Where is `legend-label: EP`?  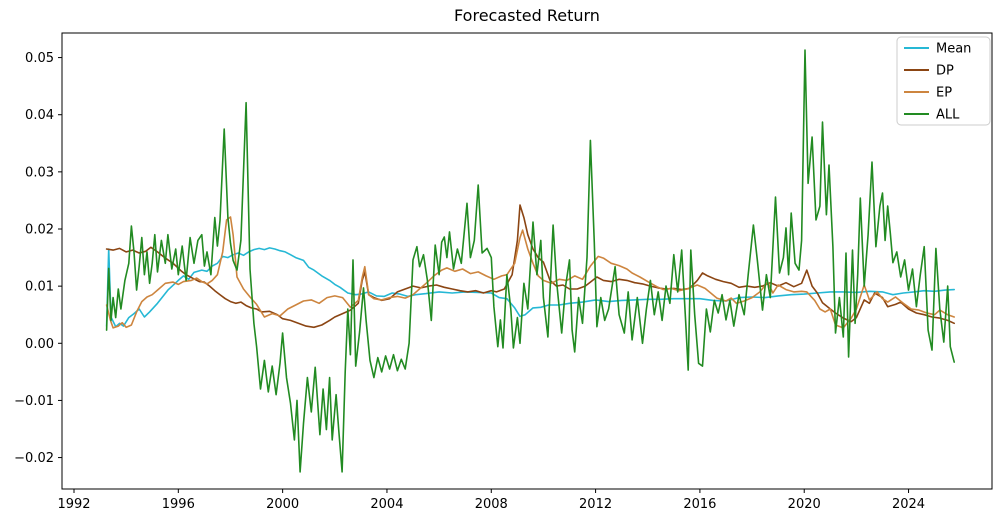
legend-label: EP is located at coordinates (944, 93).